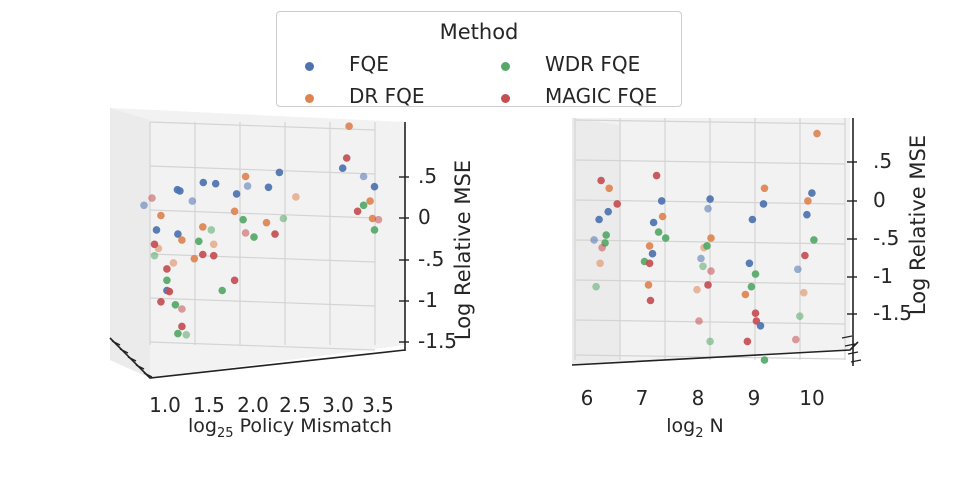 The height and width of the screenshot is (480, 960). I want to click on x-tick-label: 2.0, so click(253, 405).